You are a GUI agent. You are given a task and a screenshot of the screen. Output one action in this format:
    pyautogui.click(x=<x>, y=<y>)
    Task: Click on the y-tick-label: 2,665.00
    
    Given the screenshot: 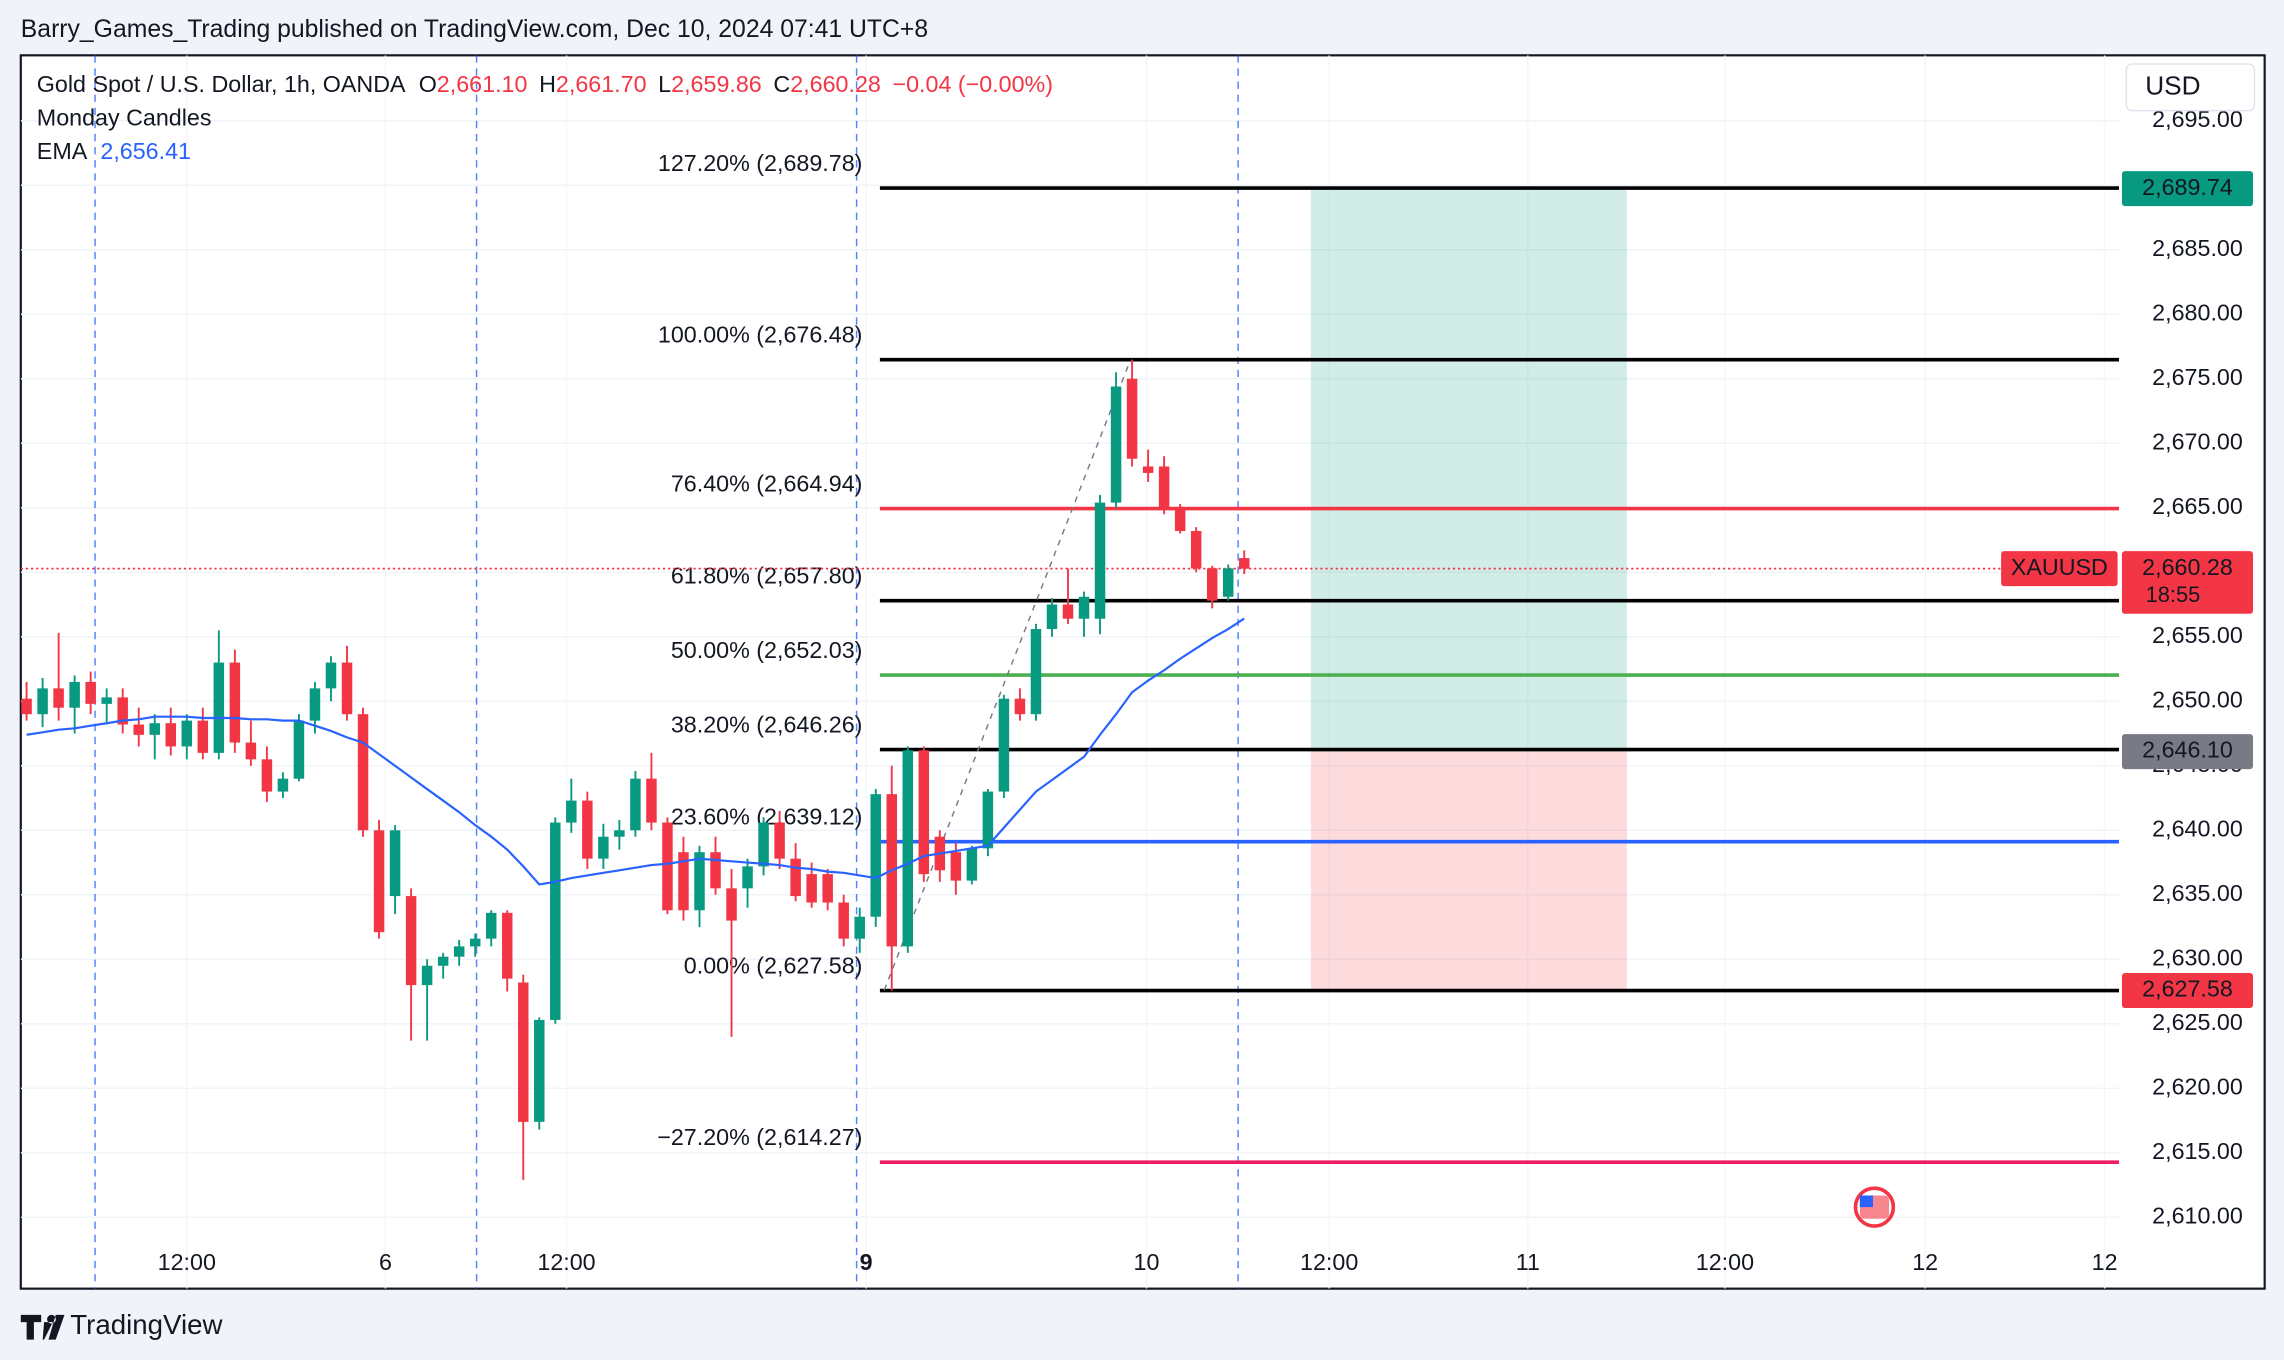 What is the action you would take?
    pyautogui.click(x=2197, y=506)
    